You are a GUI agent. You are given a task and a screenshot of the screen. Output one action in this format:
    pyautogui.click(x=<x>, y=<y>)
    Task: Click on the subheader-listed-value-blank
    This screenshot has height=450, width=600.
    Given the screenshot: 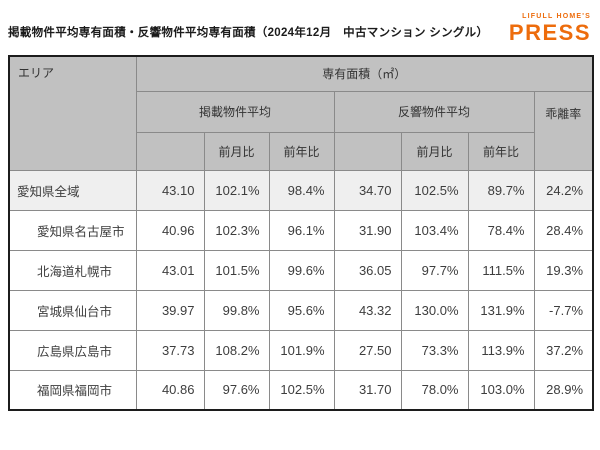 What is the action you would take?
    pyautogui.click(x=170, y=151)
    